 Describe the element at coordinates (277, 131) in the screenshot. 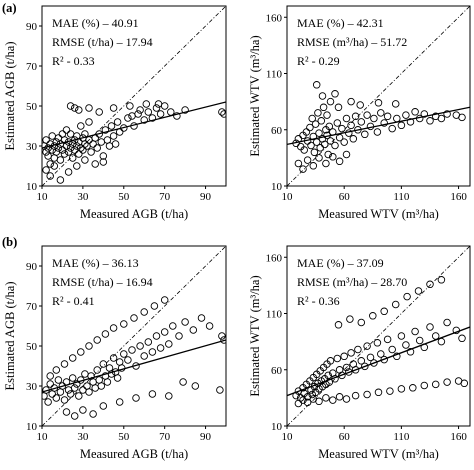

I see `y-tick-label: 60` at that location.